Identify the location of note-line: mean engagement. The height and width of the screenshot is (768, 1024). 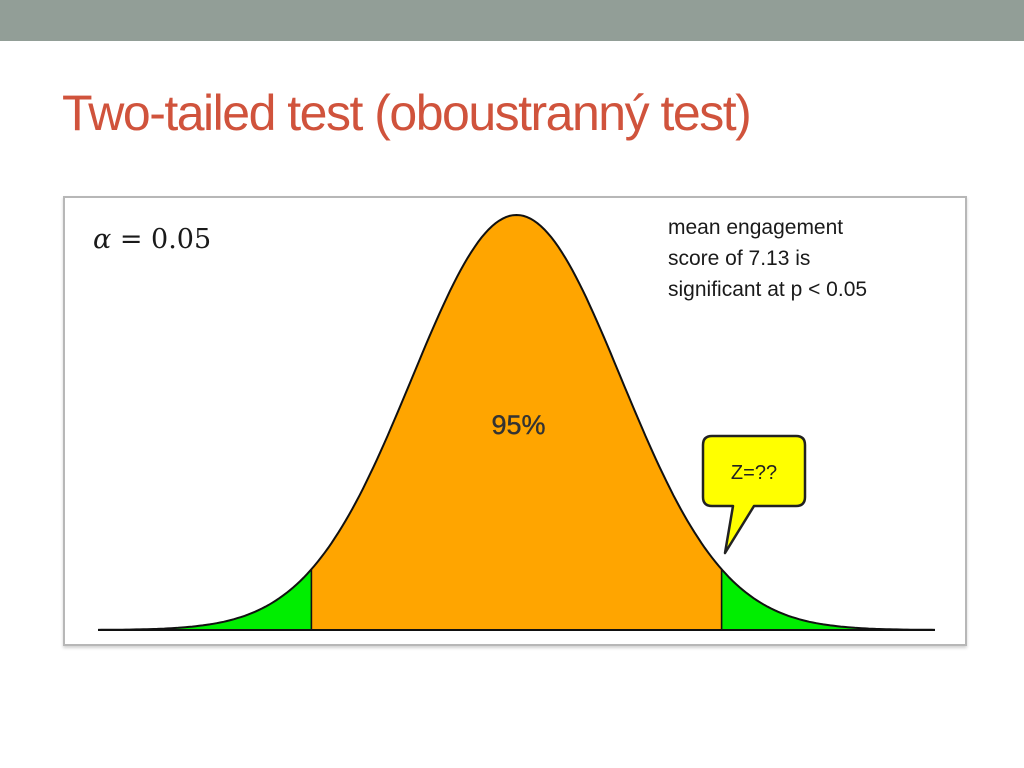
(756, 227).